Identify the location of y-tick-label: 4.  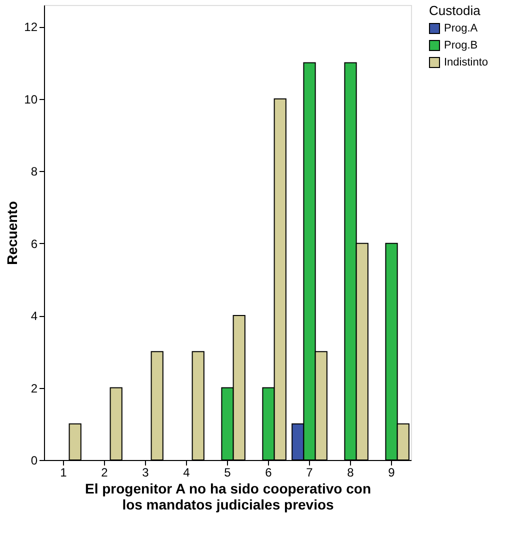
(34, 316).